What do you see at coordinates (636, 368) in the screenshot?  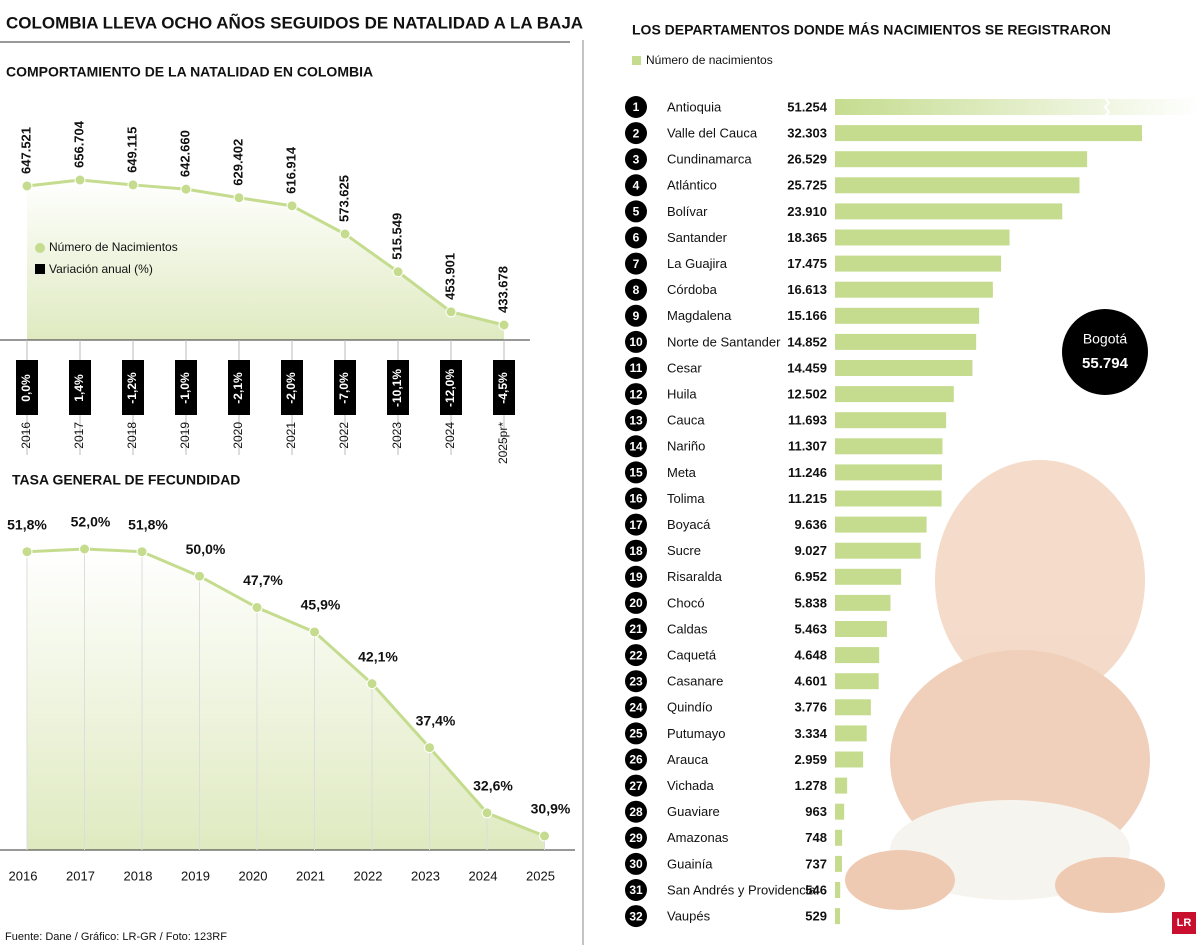 I see `rank: 11` at bounding box center [636, 368].